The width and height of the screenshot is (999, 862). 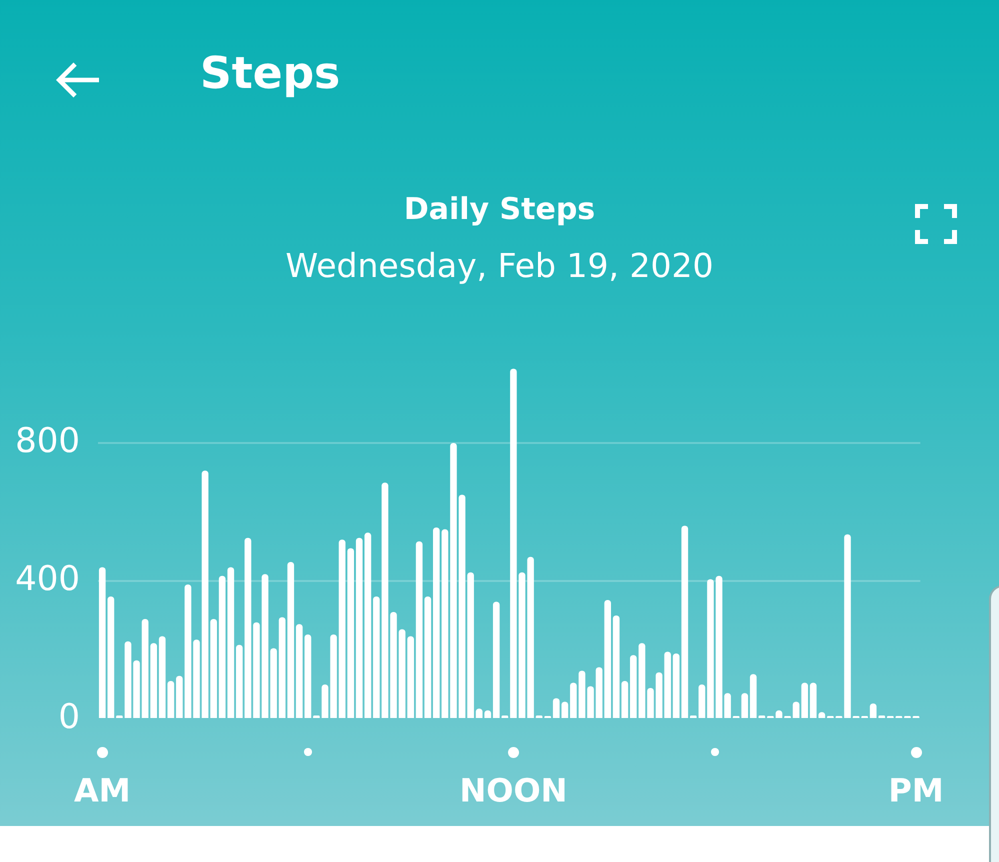 What do you see at coordinates (47, 578) in the screenshot?
I see `y-tick-label: 400` at bounding box center [47, 578].